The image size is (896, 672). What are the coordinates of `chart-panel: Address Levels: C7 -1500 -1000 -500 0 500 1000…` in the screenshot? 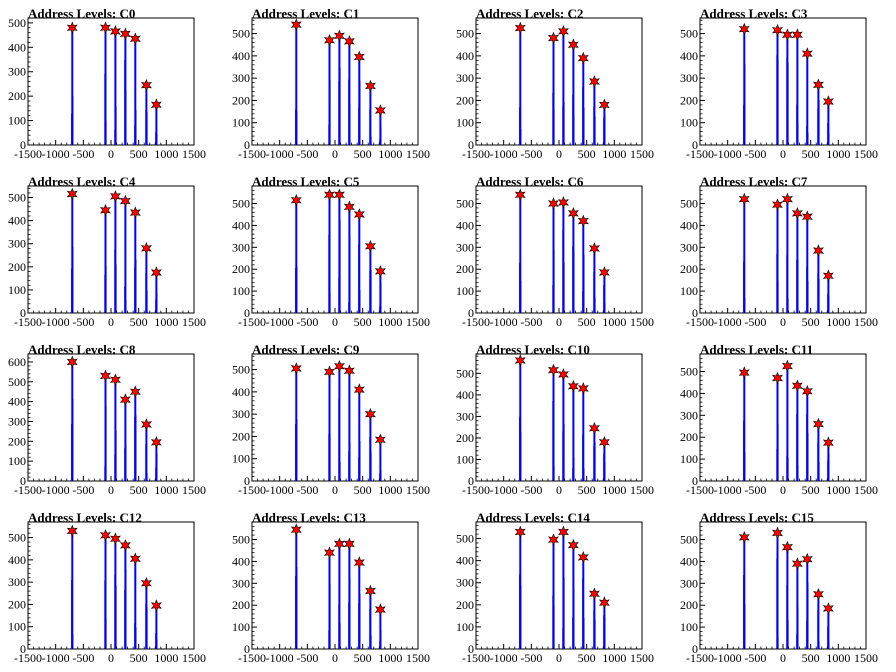 It's located at (784, 252).